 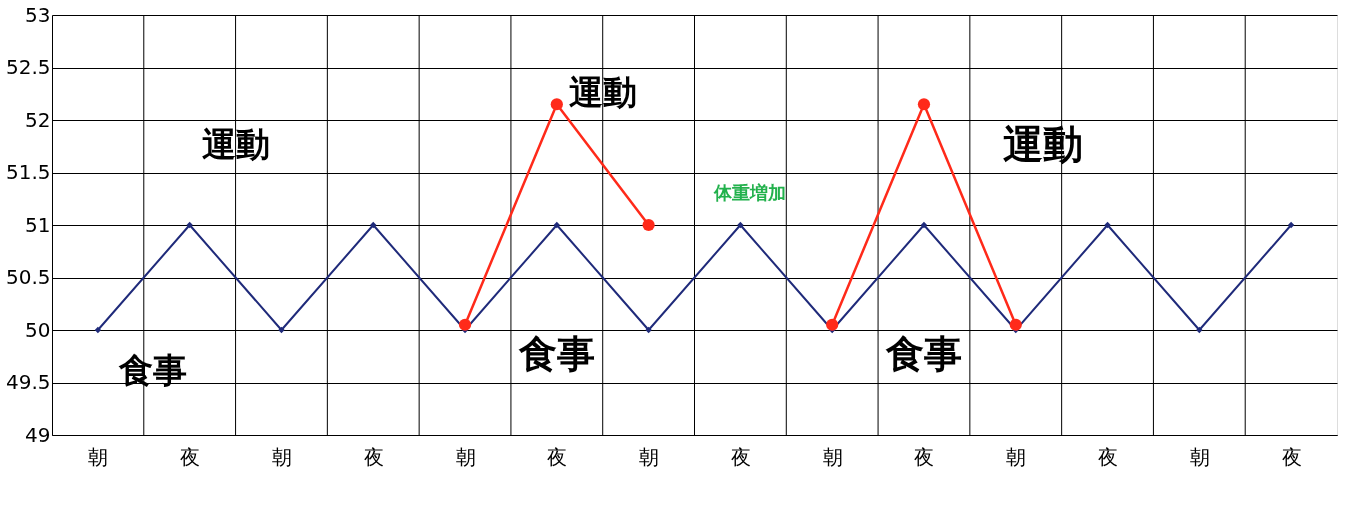 I want to click on y-tick-label: 49.5, so click(x=28, y=382).